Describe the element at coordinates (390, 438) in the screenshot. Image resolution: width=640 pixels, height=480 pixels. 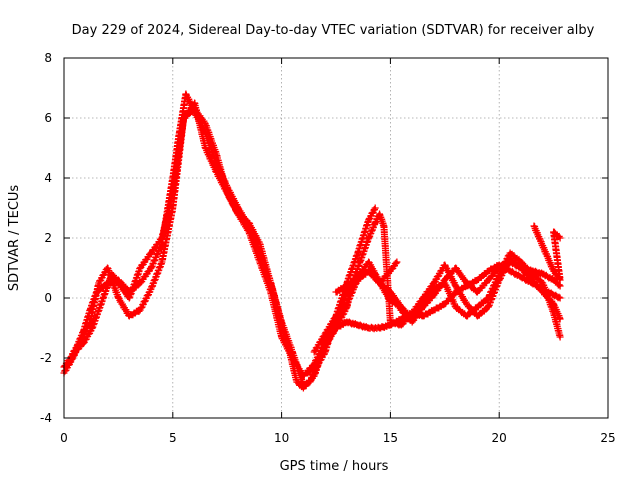
I see `x-tick-label: 15` at that location.